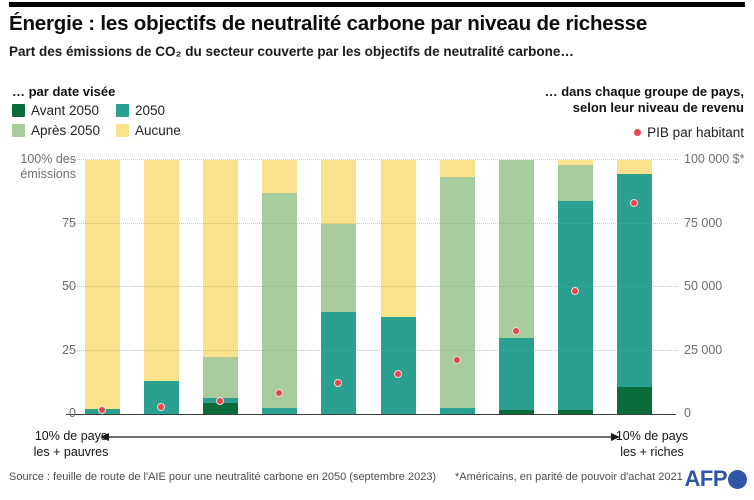  Describe the element at coordinates (69, 349) in the screenshot. I see `left-axis-tick-25: 25` at that location.